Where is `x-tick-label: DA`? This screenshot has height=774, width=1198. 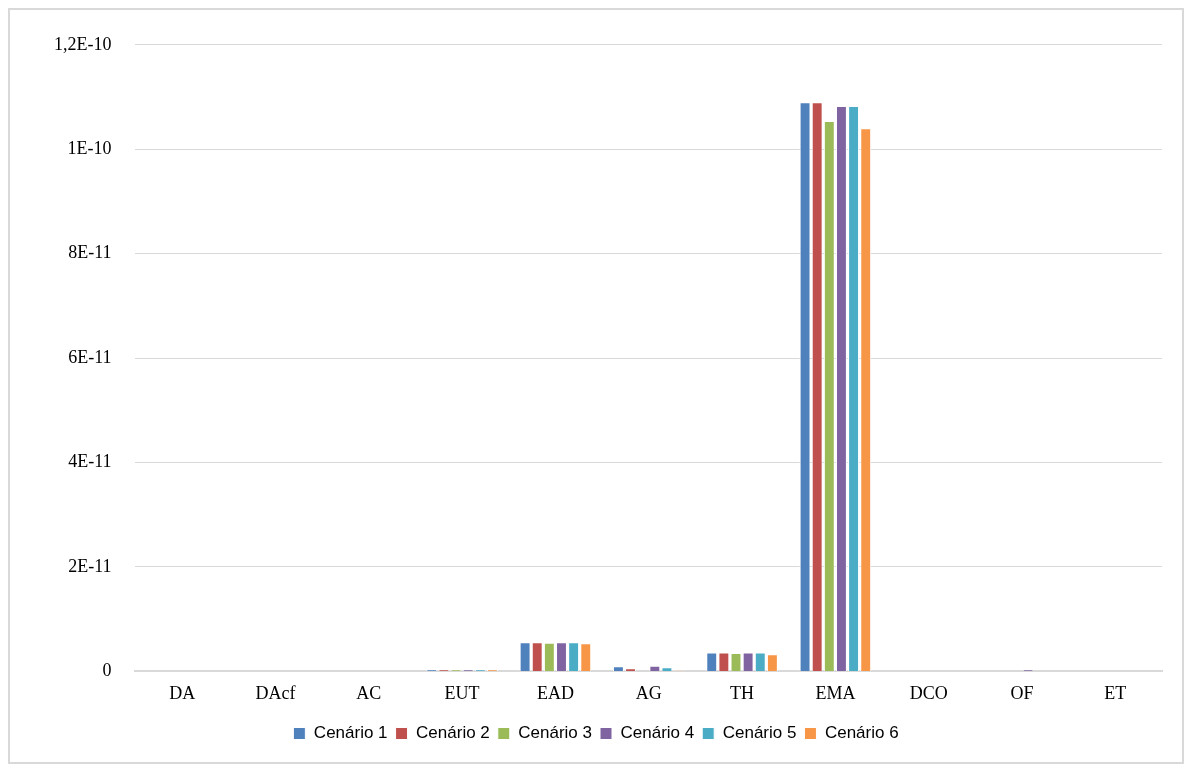
x-tick-label: DA is located at coordinates (182, 692).